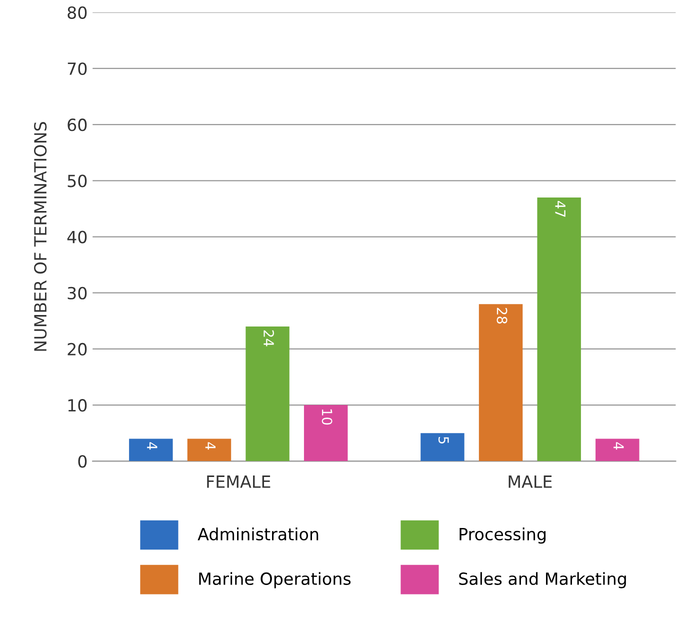 Image resolution: width=686 pixels, height=619 pixels. Describe the element at coordinates (77, 349) in the screenshot. I see `y-tick-label: 20` at that location.